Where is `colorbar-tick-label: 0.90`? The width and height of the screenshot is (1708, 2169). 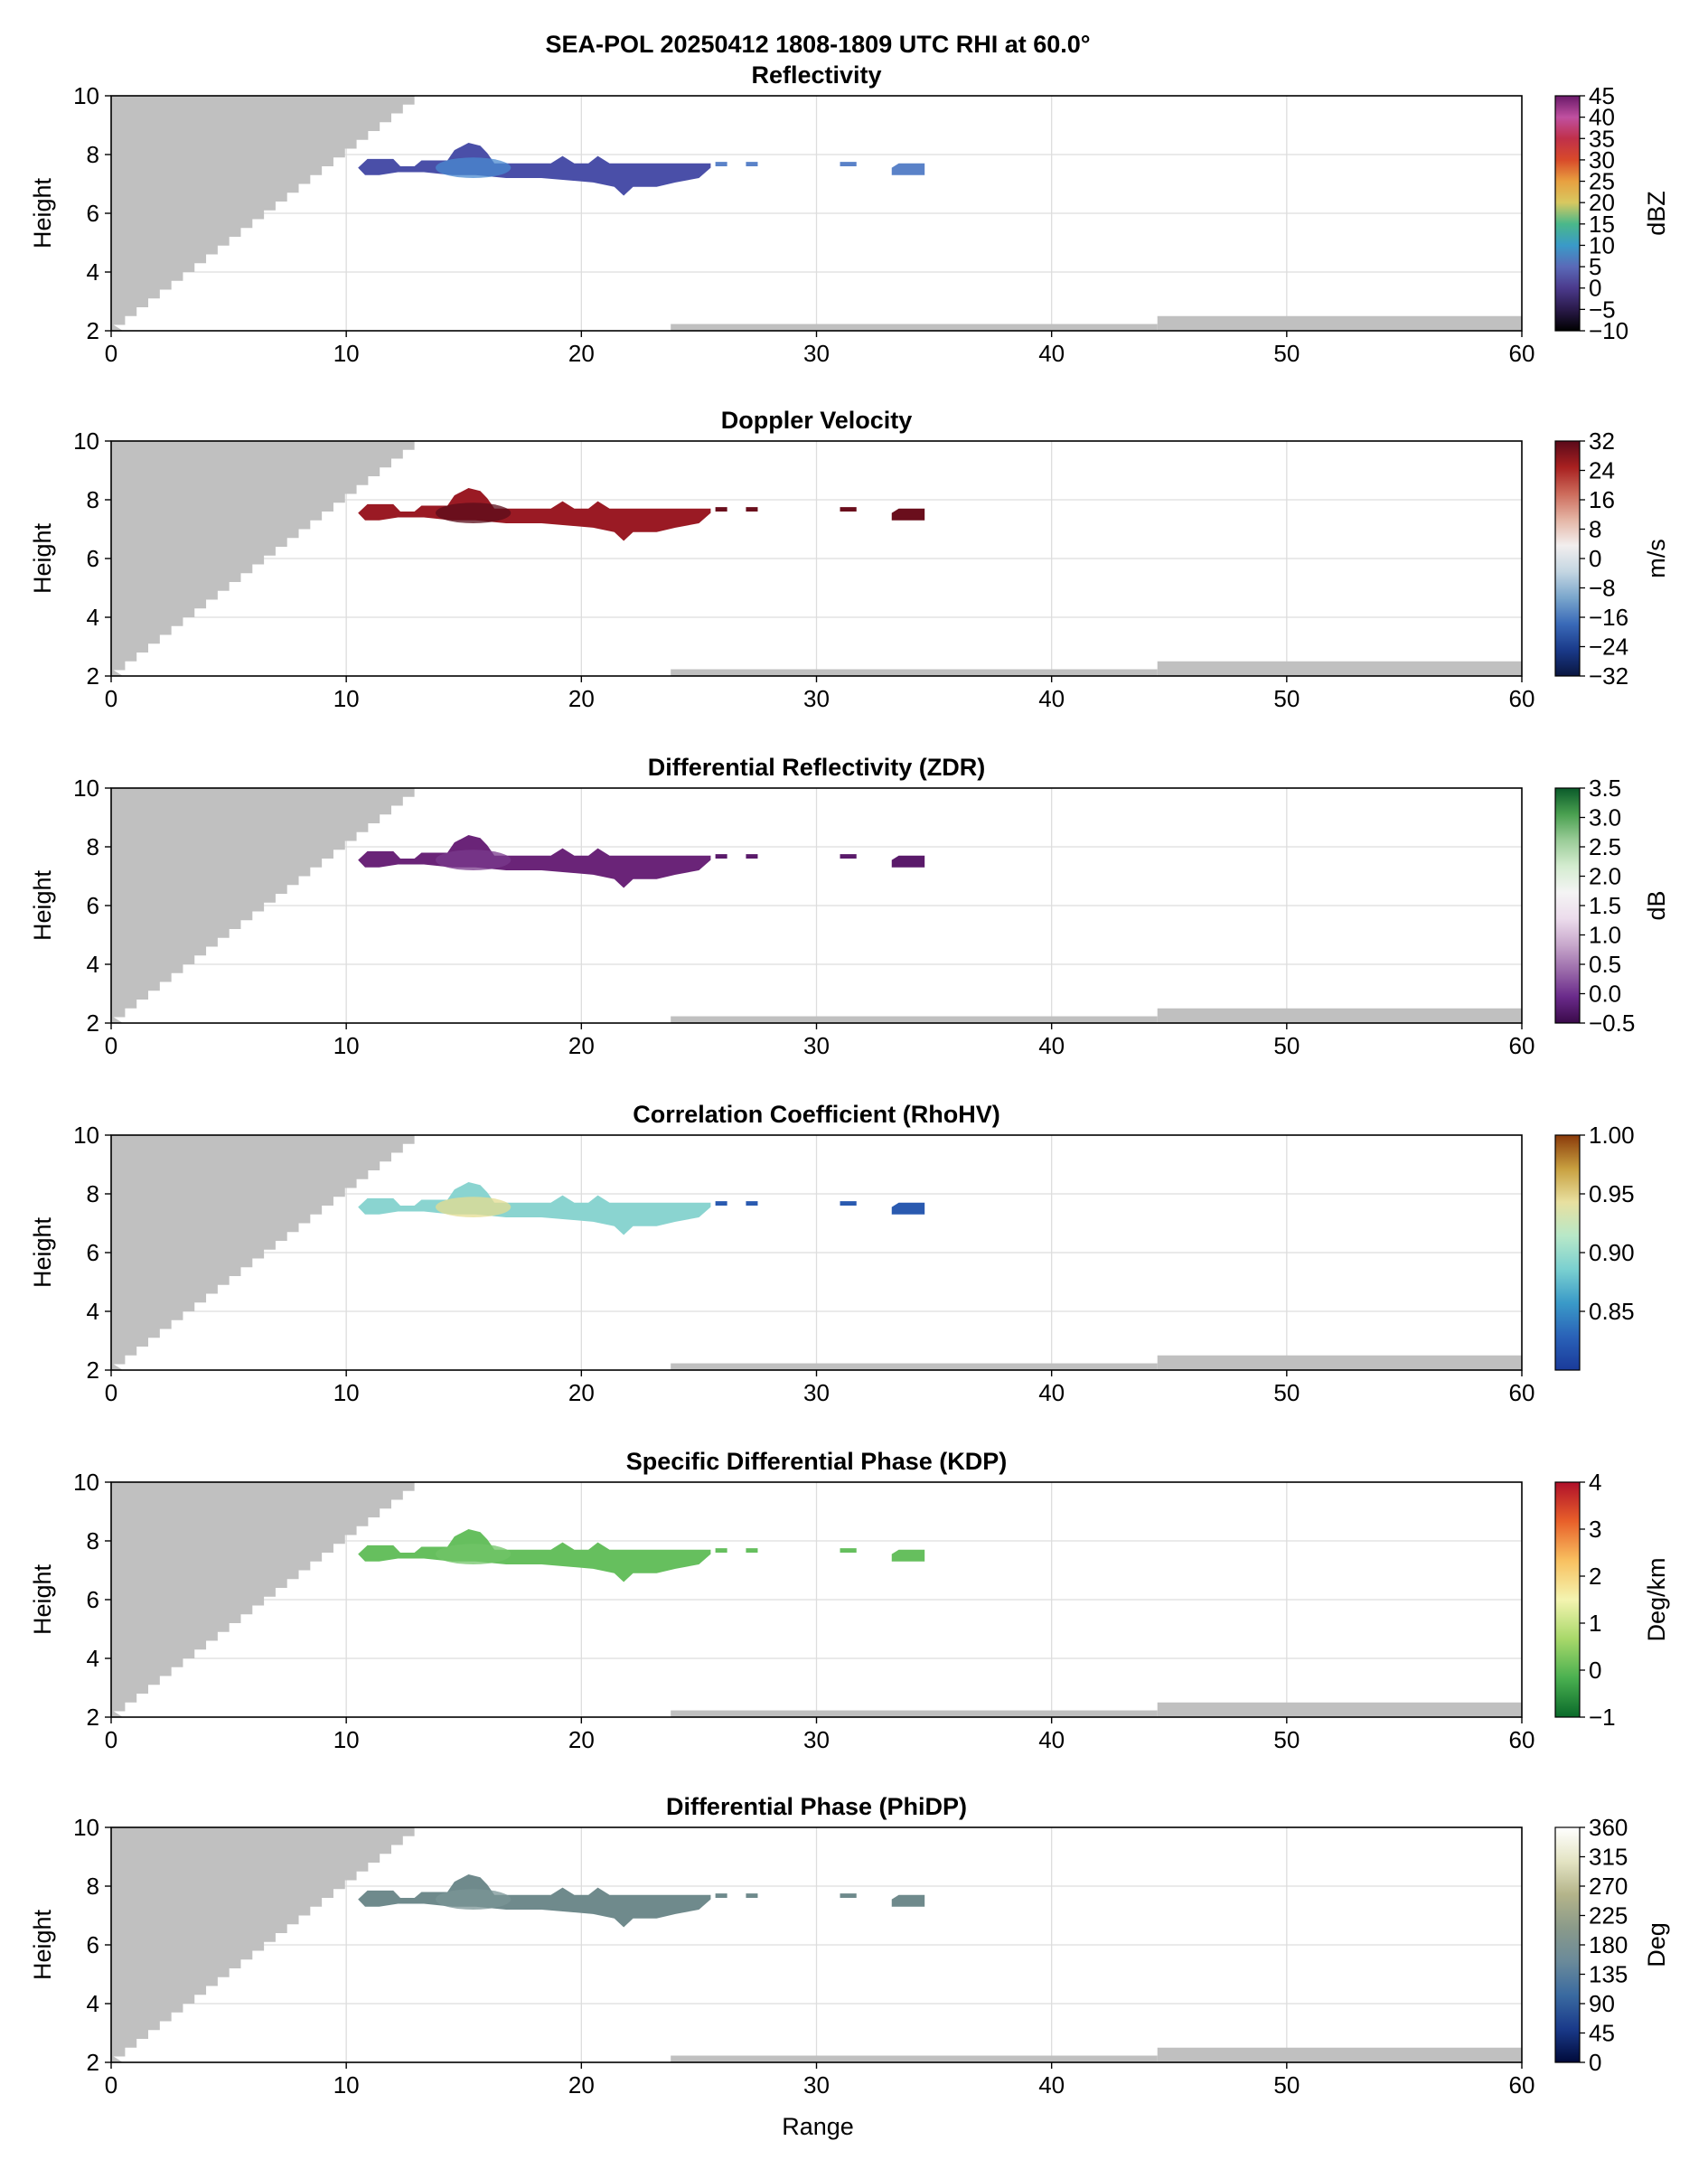 colorbar-tick-label: 0.90 is located at coordinates (1612, 1252).